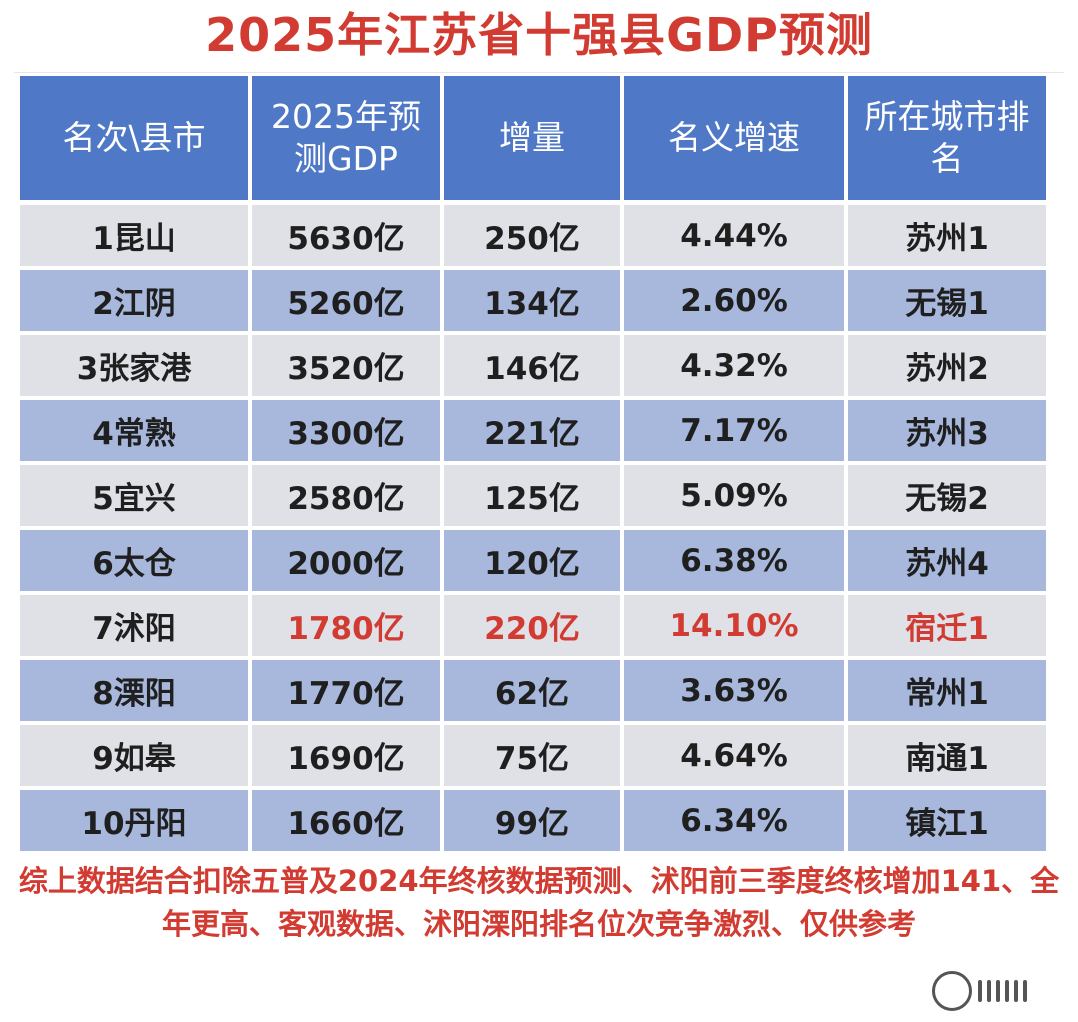 The height and width of the screenshot is (1022, 1078). Describe the element at coordinates (532, 820) in the screenshot. I see `cell-increment: 99亿` at that location.